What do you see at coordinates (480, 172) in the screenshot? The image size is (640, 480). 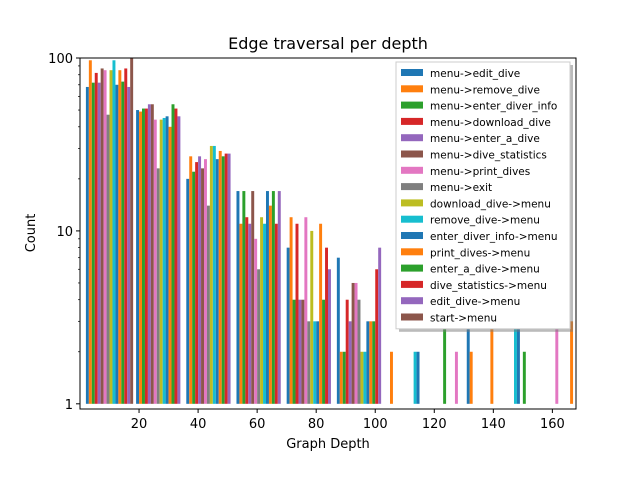 I see `legend-label: menu->print_dives` at bounding box center [480, 172].